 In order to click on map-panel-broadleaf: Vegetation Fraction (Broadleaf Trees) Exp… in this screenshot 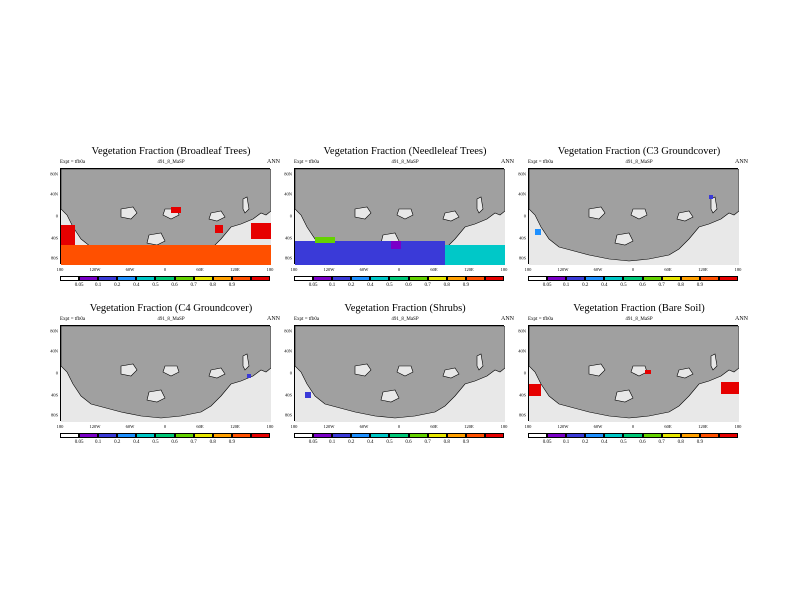, I will do `click(168, 221)`.